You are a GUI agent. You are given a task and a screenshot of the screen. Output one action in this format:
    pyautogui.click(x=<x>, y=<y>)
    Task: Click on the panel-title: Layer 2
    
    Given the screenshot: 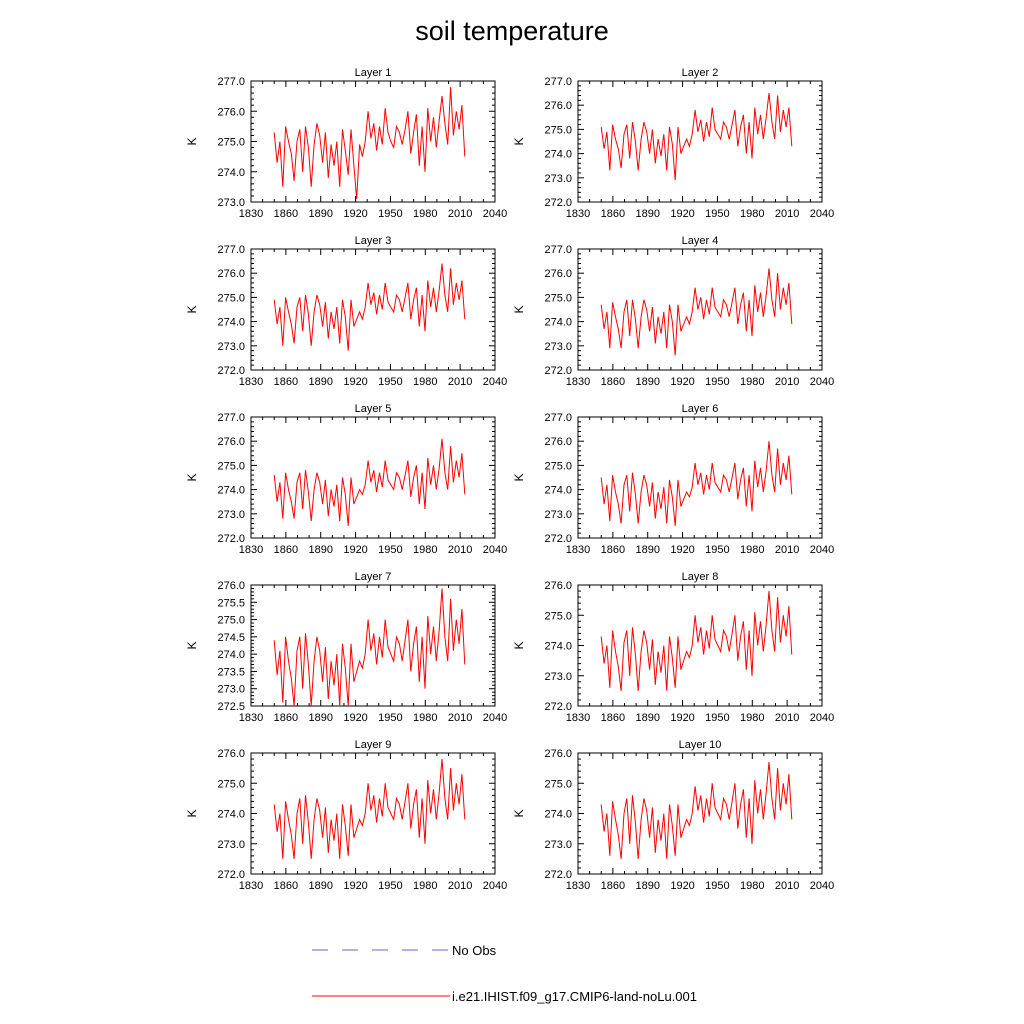 What is the action you would take?
    pyautogui.click(x=700, y=73)
    